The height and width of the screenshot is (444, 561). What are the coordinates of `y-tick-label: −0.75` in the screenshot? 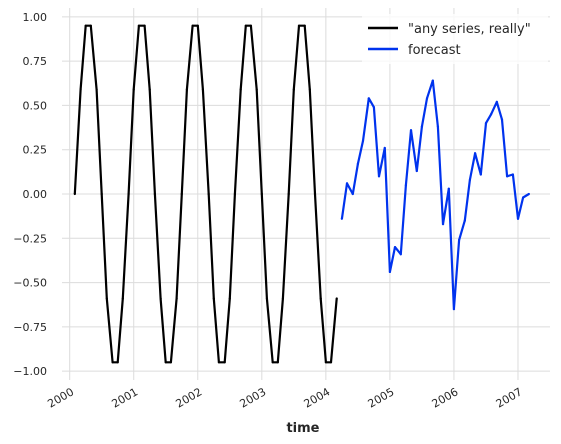 It's located at (30, 327).